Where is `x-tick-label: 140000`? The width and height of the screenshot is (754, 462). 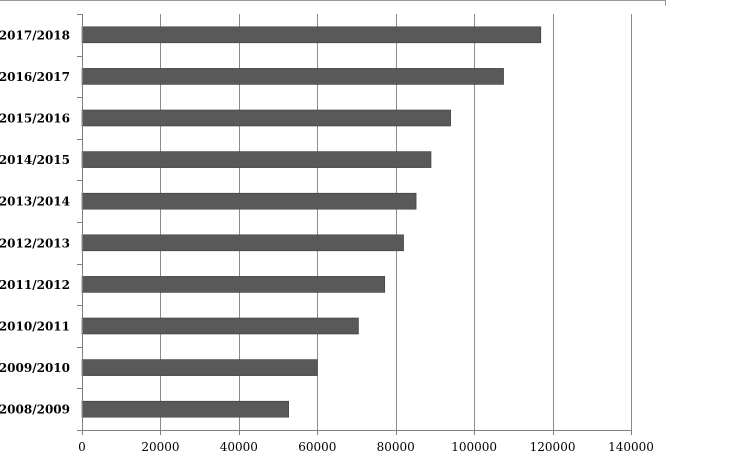
x-tick-label: 140000 is located at coordinates (631, 447).